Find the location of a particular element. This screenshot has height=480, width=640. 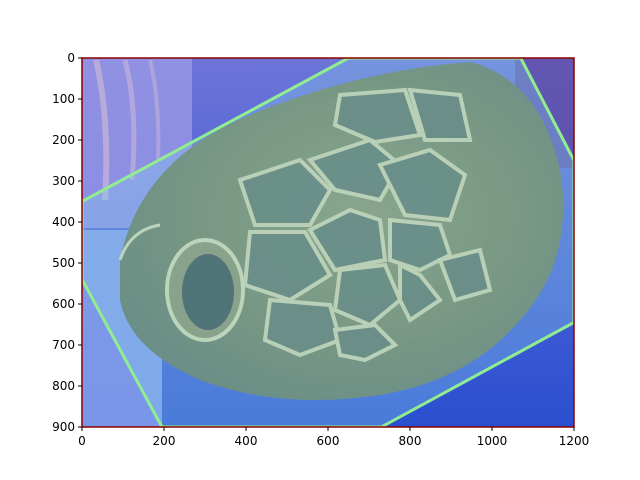

y-tick-label: 100 is located at coordinates (63, 99).